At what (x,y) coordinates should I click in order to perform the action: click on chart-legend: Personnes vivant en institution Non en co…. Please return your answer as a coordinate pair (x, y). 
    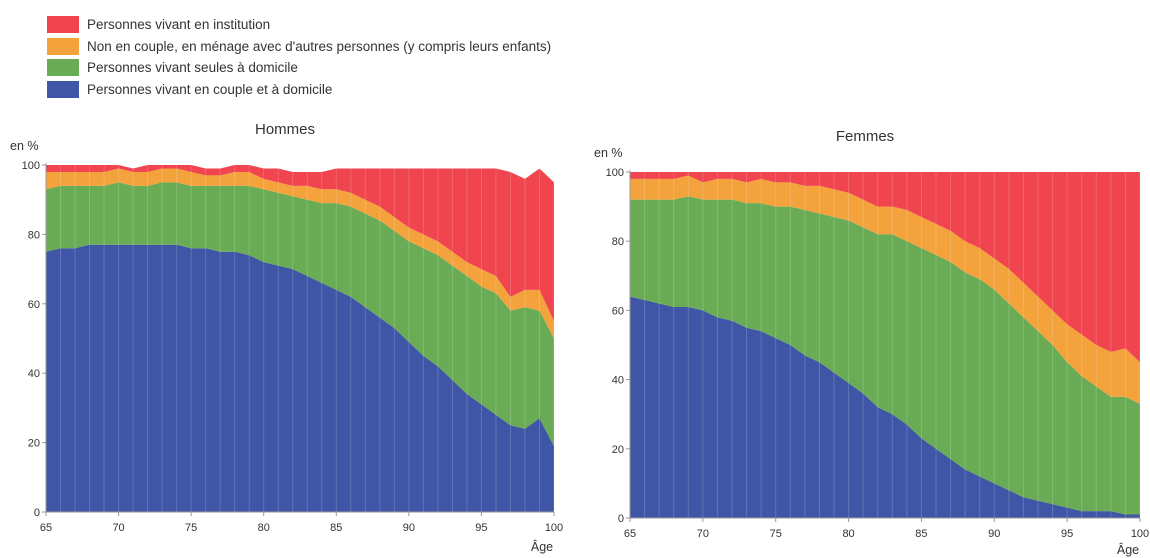
    Looking at the image, I should click on (299, 57).